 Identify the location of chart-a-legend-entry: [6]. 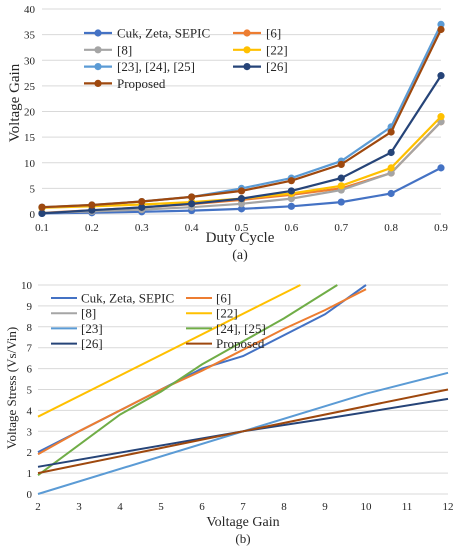
(257, 33).